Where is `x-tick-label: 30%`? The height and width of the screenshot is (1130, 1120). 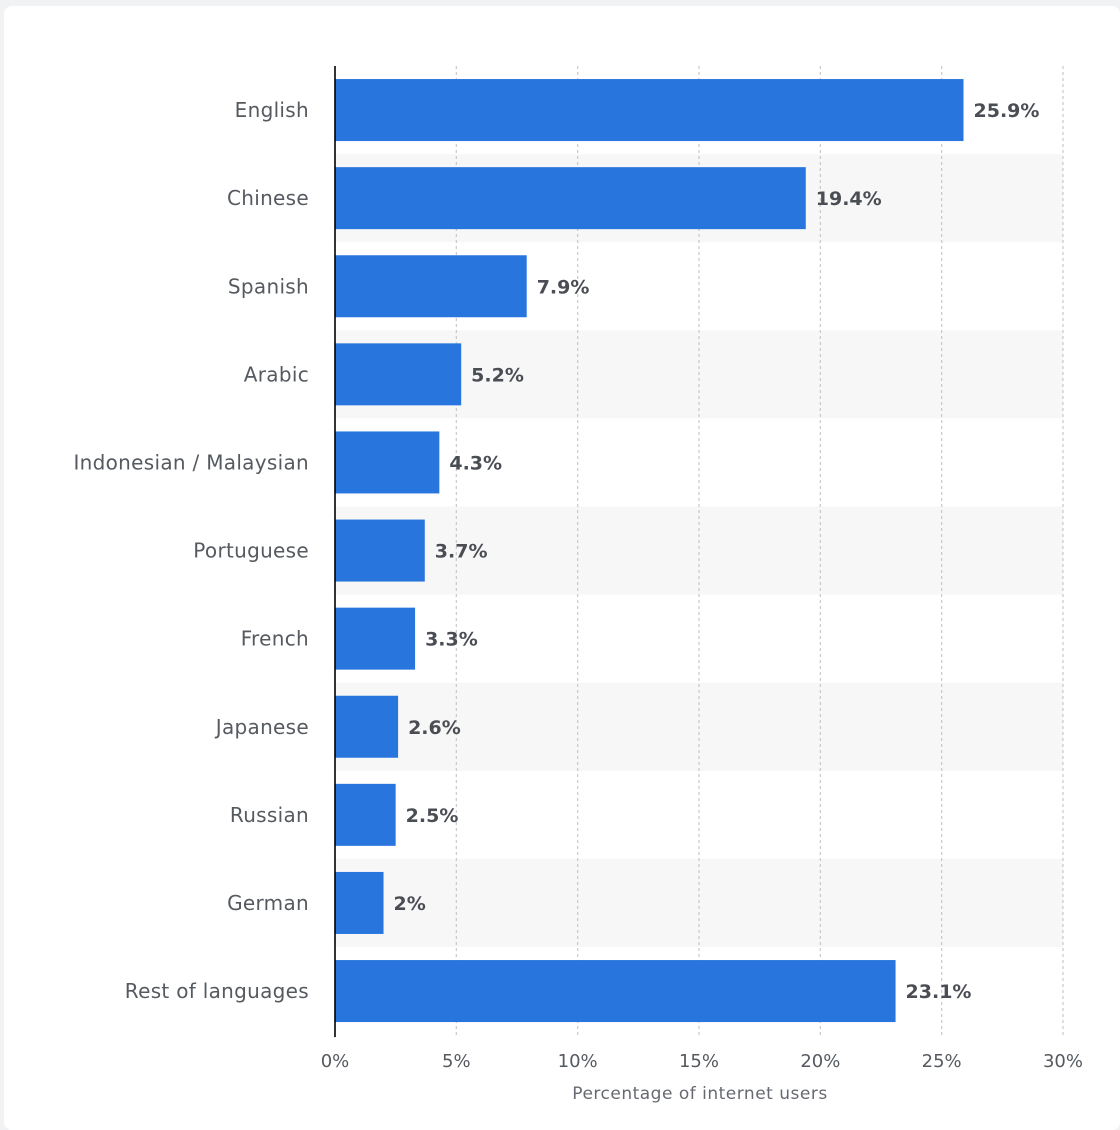
x-tick-label: 30% is located at coordinates (1063, 1061).